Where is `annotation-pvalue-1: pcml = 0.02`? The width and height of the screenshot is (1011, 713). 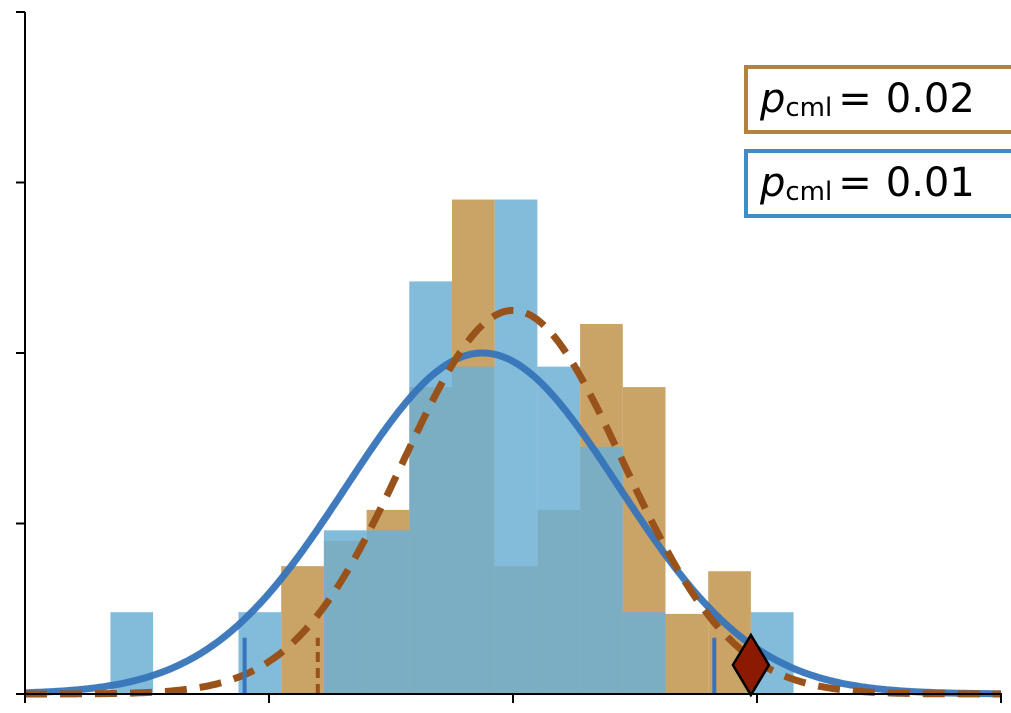 annotation-pvalue-1: pcml = 0.02 is located at coordinates (877, 99).